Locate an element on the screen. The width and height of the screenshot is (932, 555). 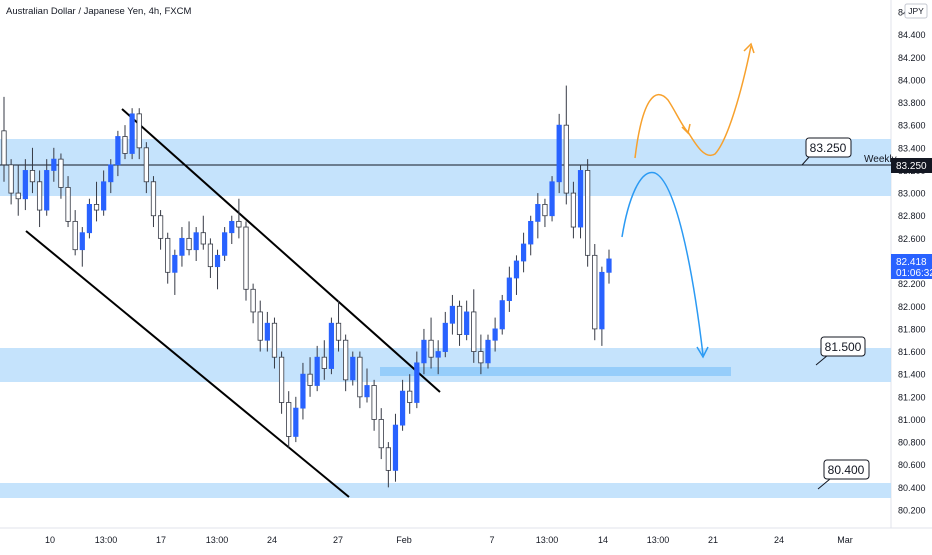
time-tick-label: 7 is located at coordinates (491, 540).